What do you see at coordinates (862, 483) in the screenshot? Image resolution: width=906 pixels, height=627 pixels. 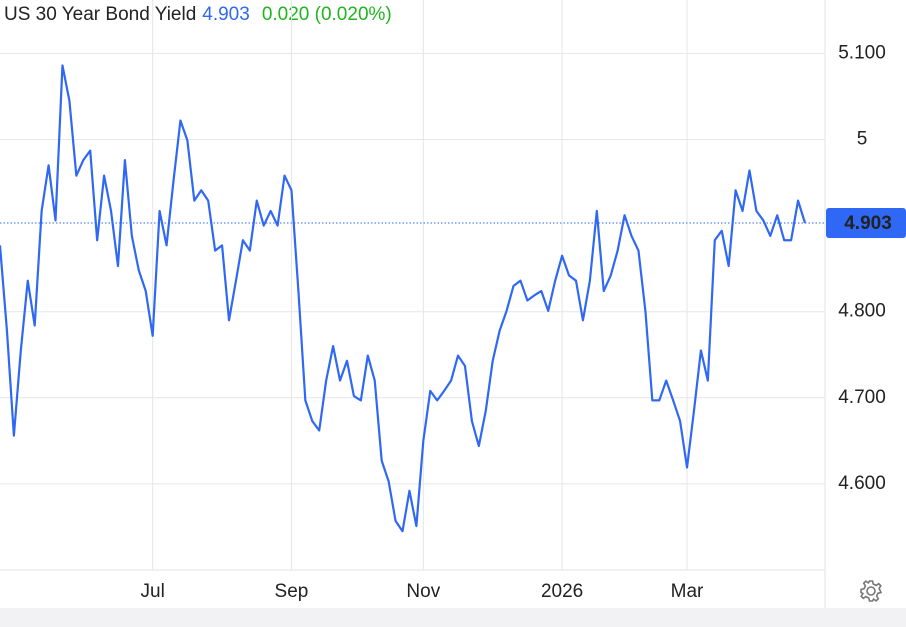 I see `y-tick-label: 4.600` at bounding box center [862, 483].